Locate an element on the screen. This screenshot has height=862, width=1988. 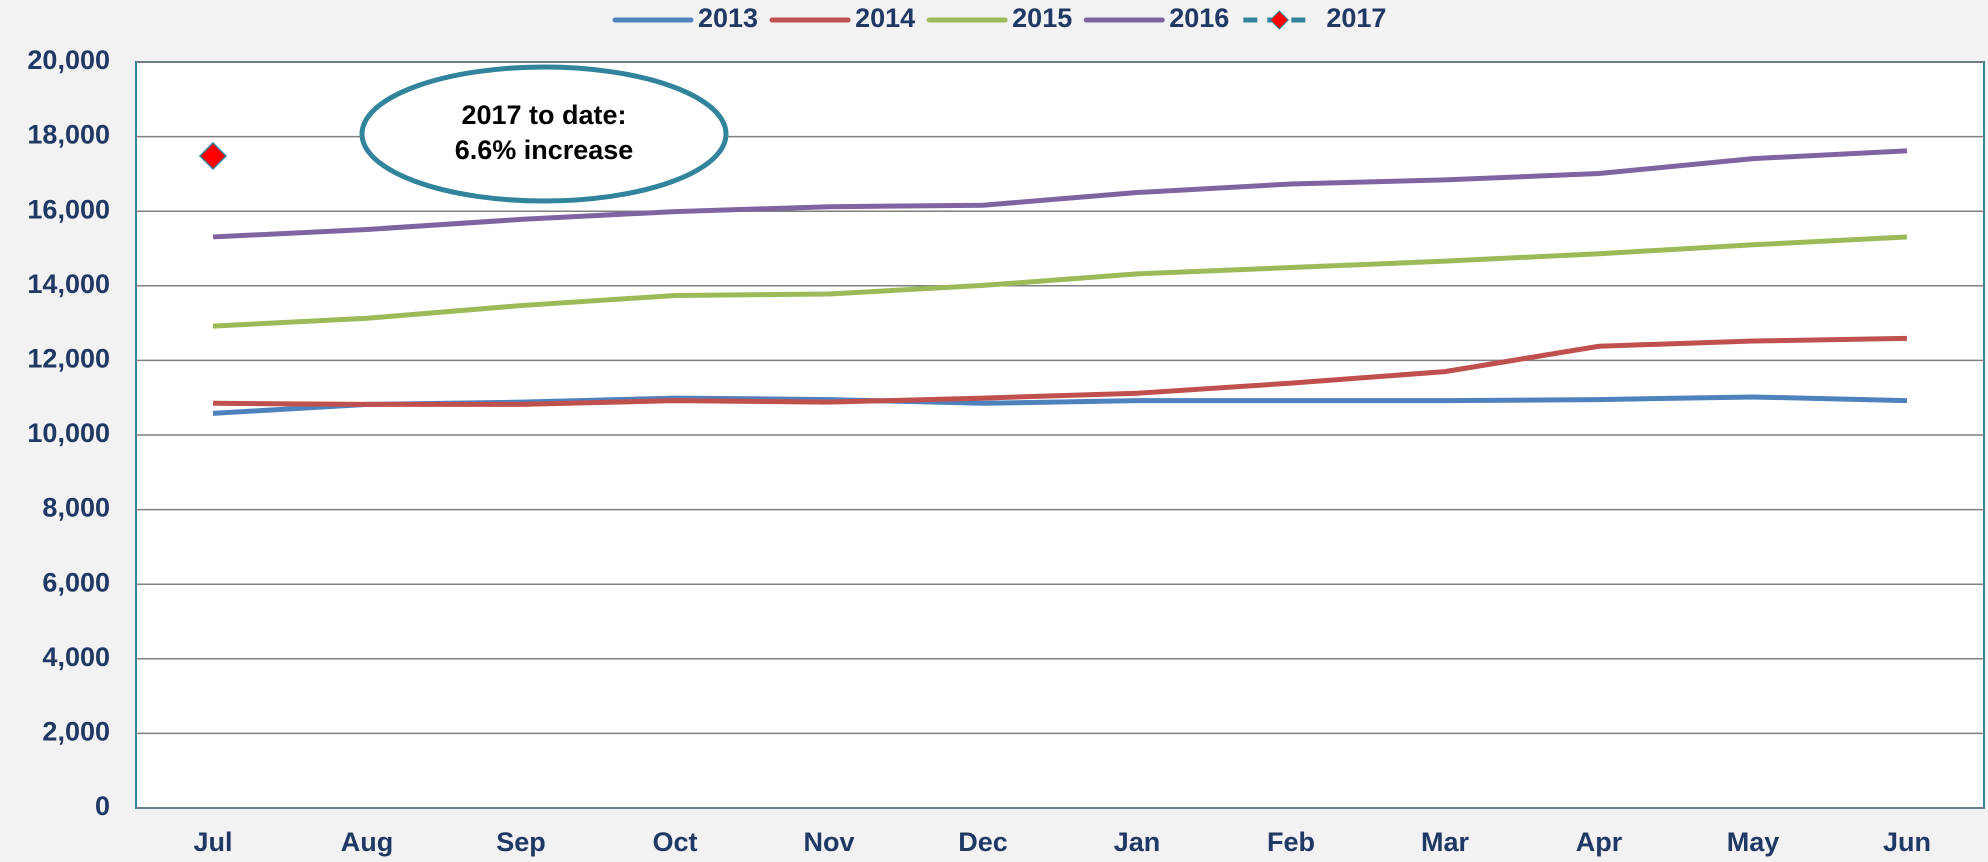
y-tick-label: 8,000 is located at coordinates (76, 508).